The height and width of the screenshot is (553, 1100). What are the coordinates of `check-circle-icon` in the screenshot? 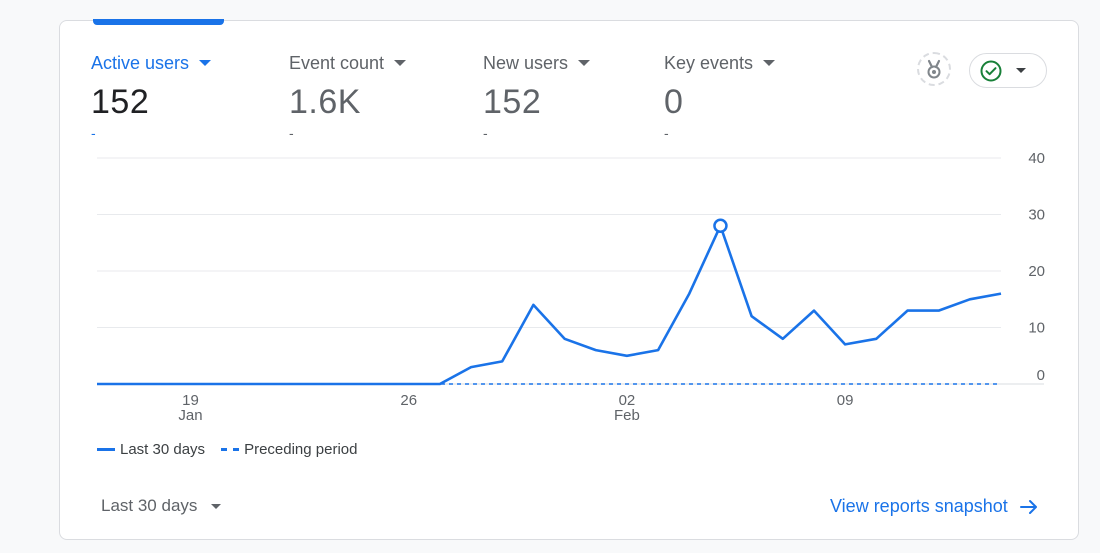 It's located at (991, 70).